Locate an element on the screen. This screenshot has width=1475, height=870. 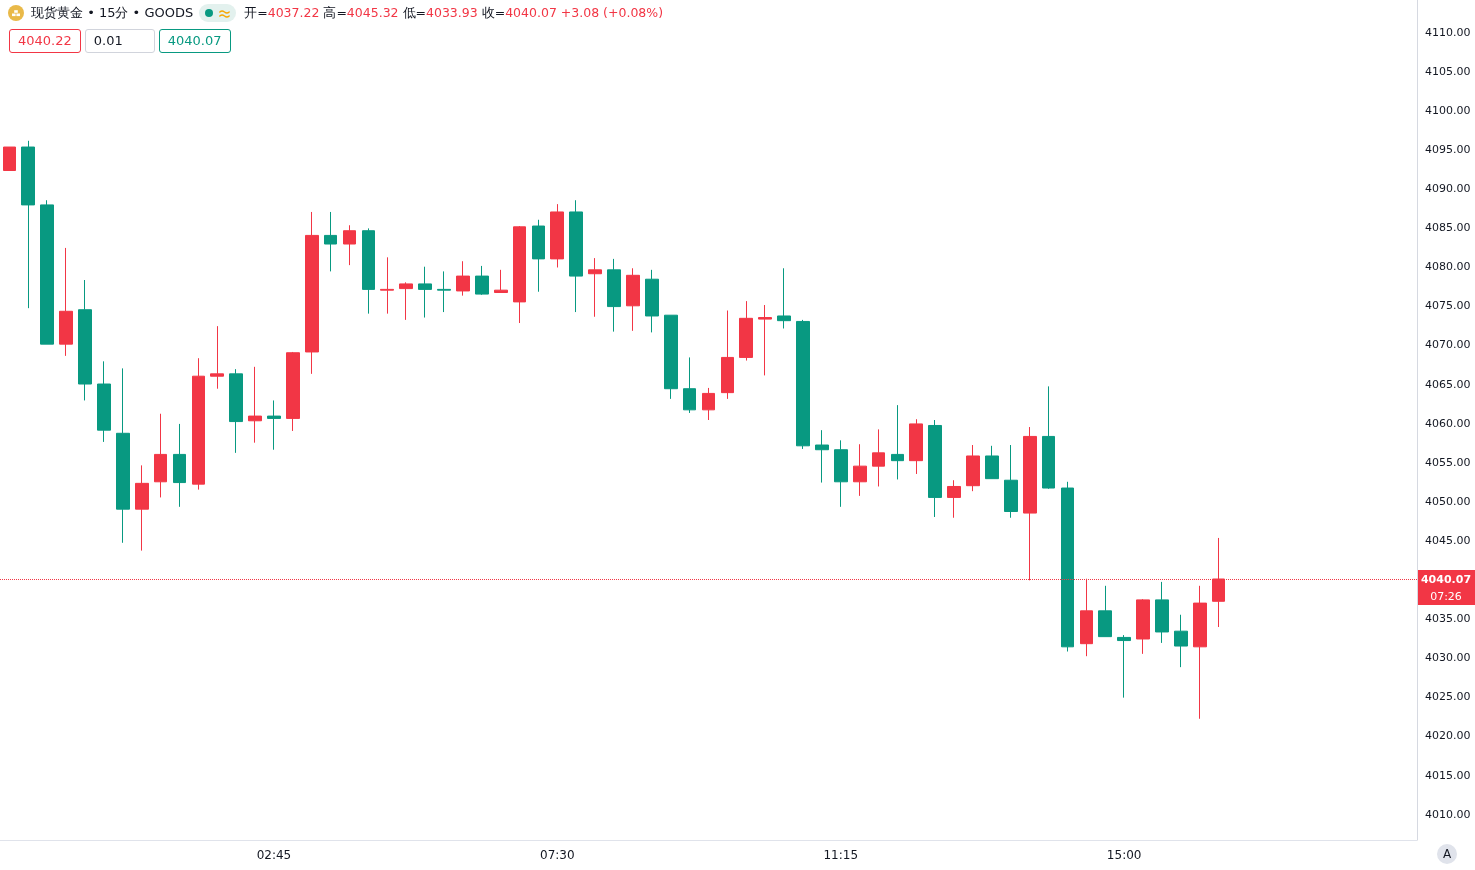
x-tick-label: 02:45 is located at coordinates (274, 855).